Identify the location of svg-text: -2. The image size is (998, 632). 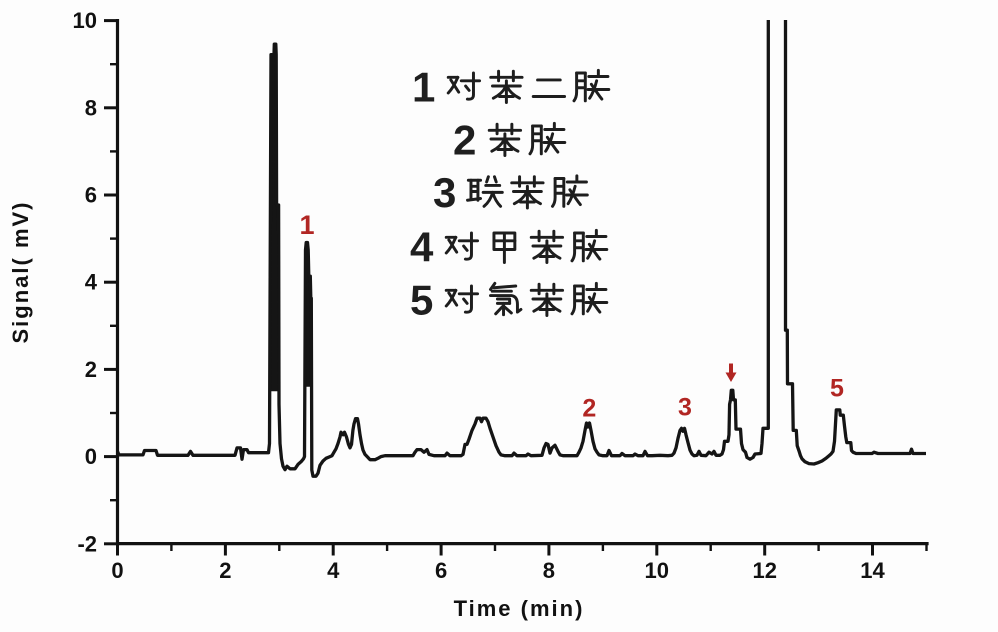
(87, 543).